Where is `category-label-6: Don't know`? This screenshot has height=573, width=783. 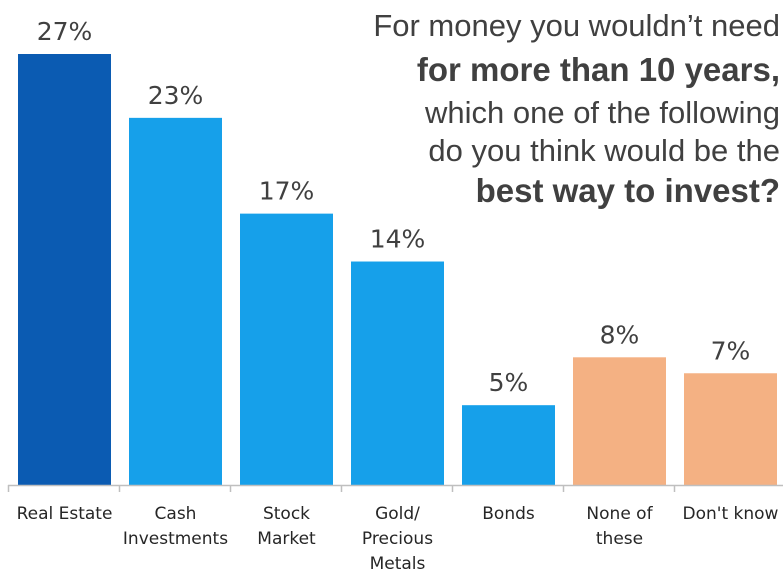
category-label-6: Don't know is located at coordinates (731, 514).